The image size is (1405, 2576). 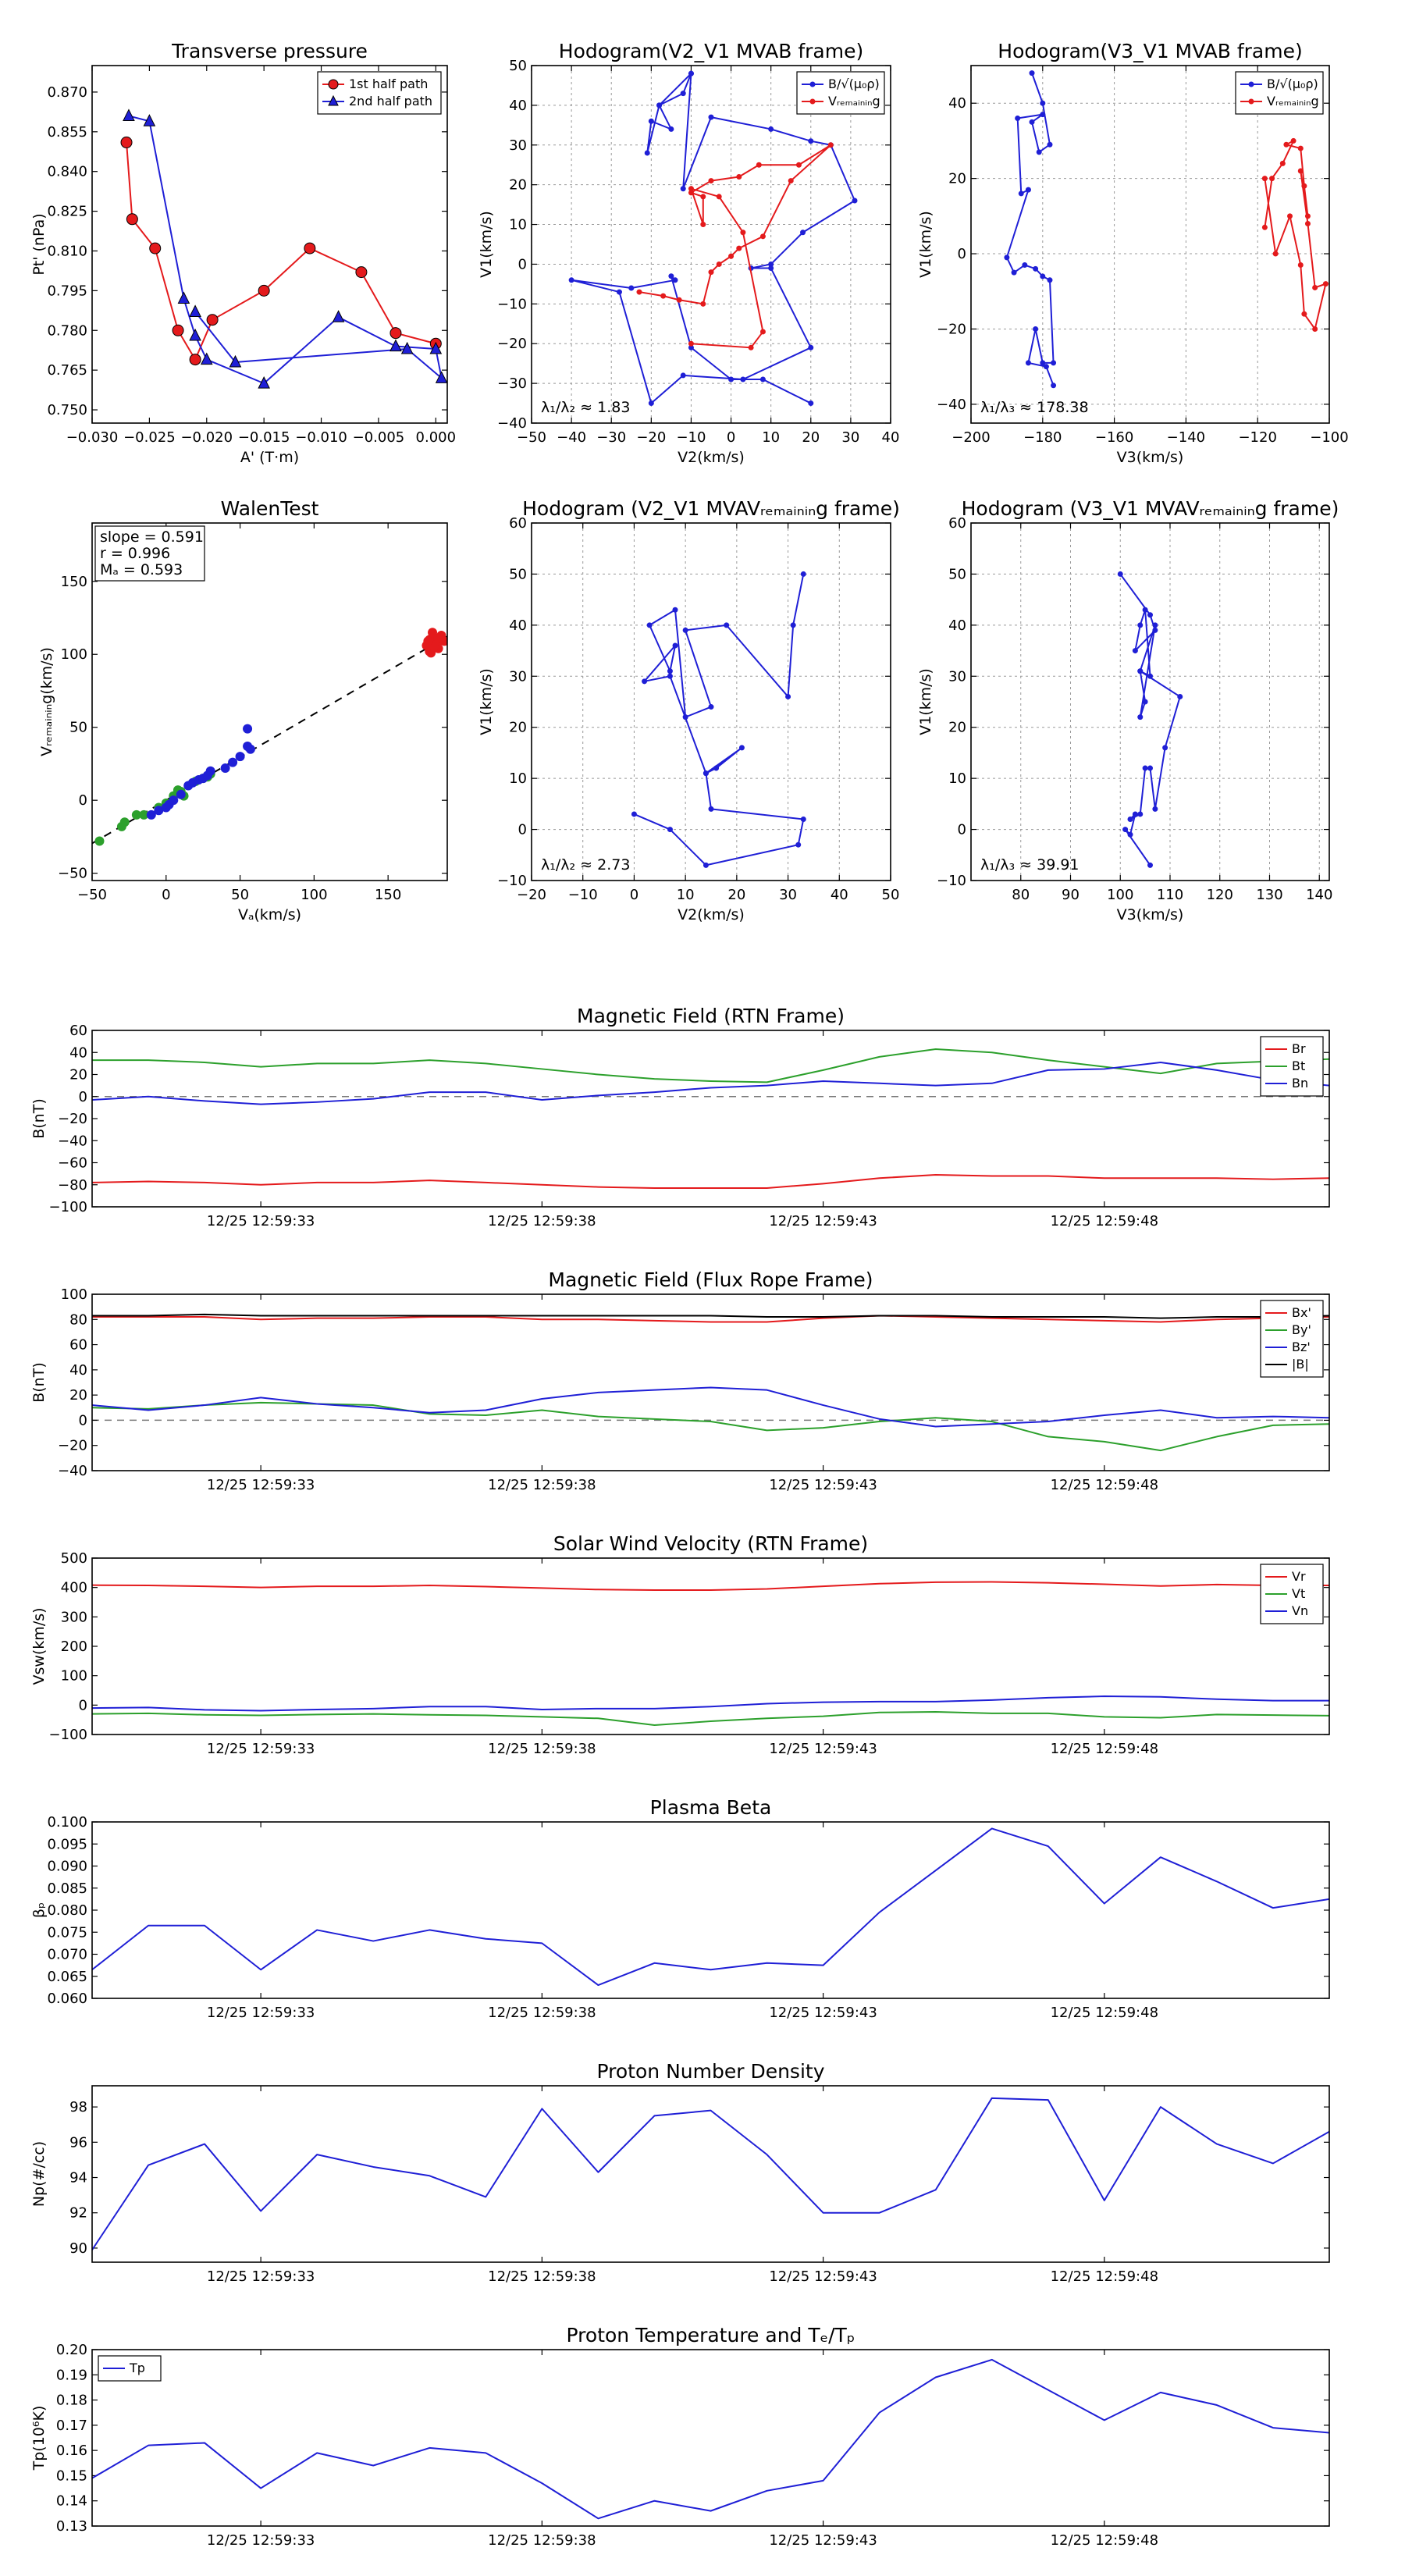 What do you see at coordinates (83, 1420) in the screenshot?
I see `chart7-ytick-label: 0` at bounding box center [83, 1420].